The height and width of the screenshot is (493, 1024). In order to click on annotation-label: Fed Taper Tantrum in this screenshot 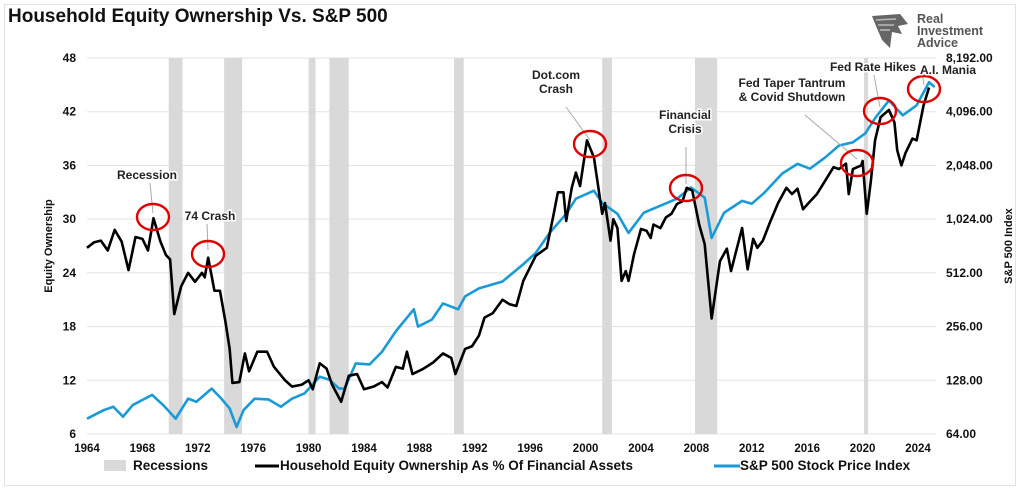, I will do `click(792, 83)`.